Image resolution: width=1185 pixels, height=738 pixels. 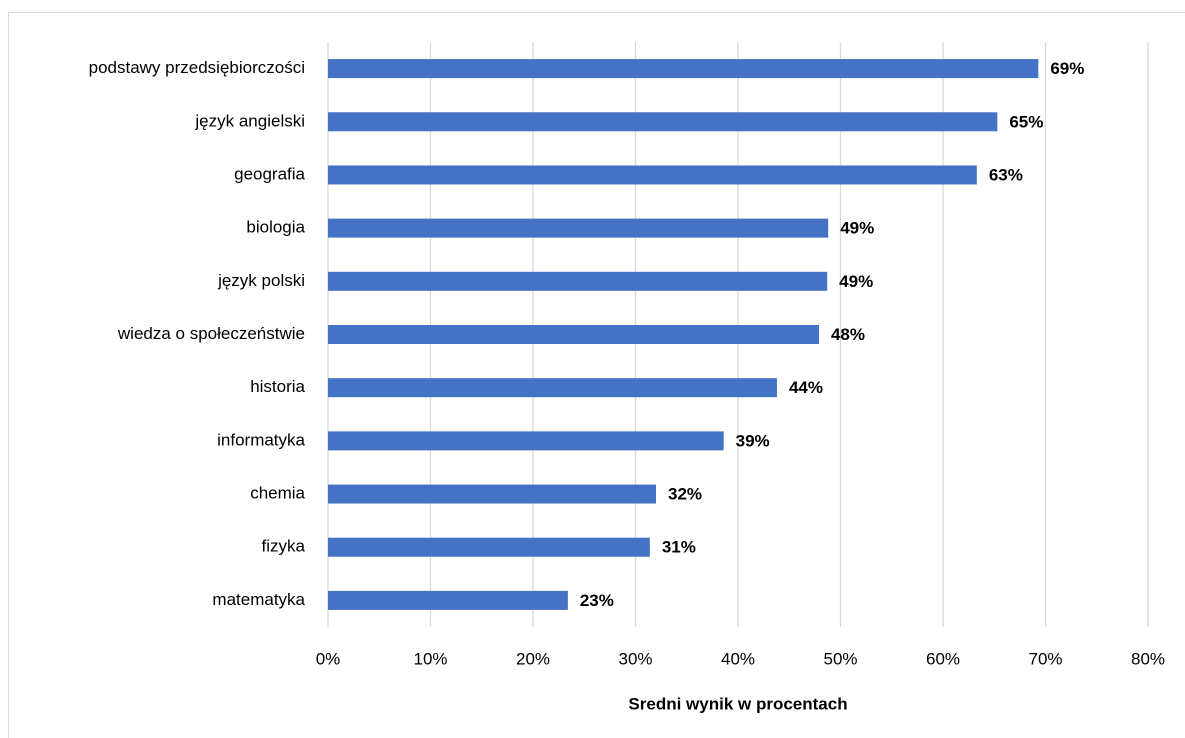 I want to click on x-tick-label: 40%, so click(x=738, y=658).